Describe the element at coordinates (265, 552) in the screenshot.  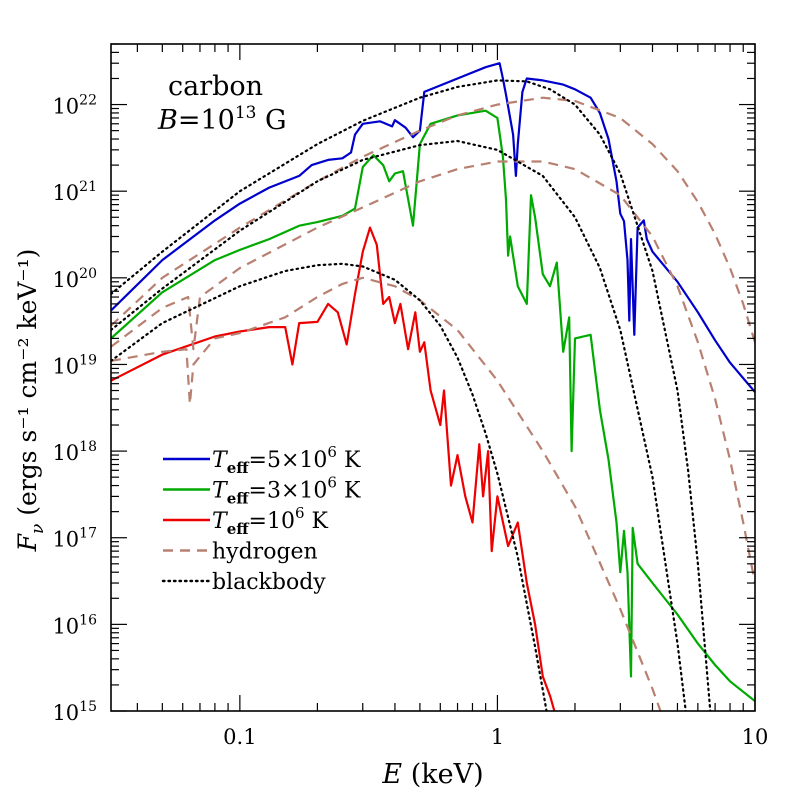
I see `legend-label-hydrogen: hydrogen` at that location.